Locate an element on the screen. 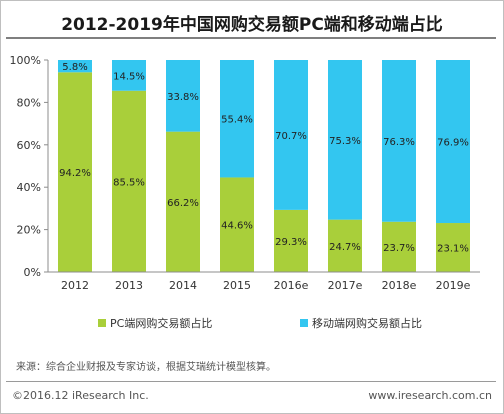 This screenshot has height=414, width=504. mobile-bar-2017e is located at coordinates (345, 140).